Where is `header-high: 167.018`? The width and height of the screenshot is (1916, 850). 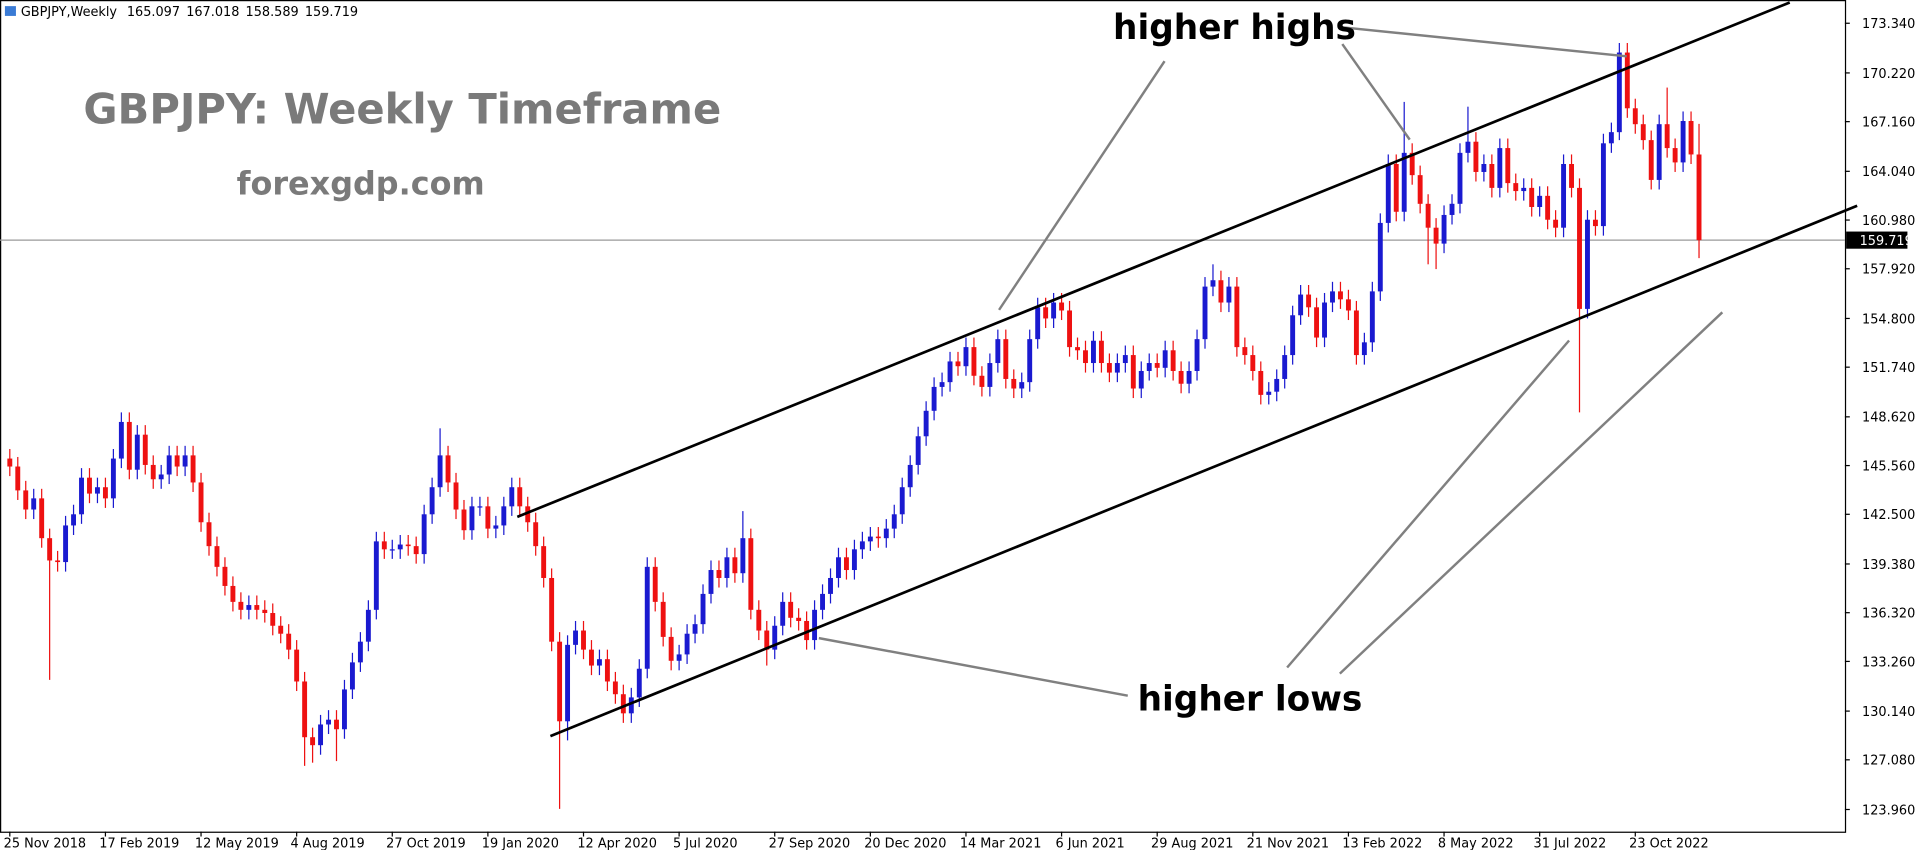 header-high: 167.018 is located at coordinates (212, 12).